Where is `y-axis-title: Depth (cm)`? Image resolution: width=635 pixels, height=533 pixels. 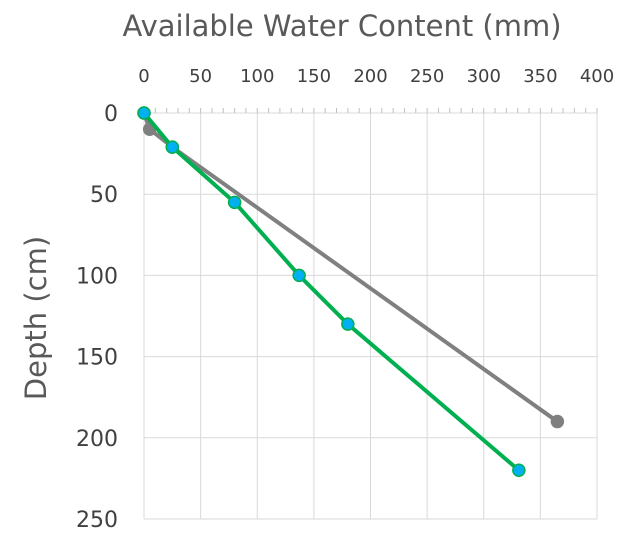 y-axis-title: Depth (cm) is located at coordinates (36, 318).